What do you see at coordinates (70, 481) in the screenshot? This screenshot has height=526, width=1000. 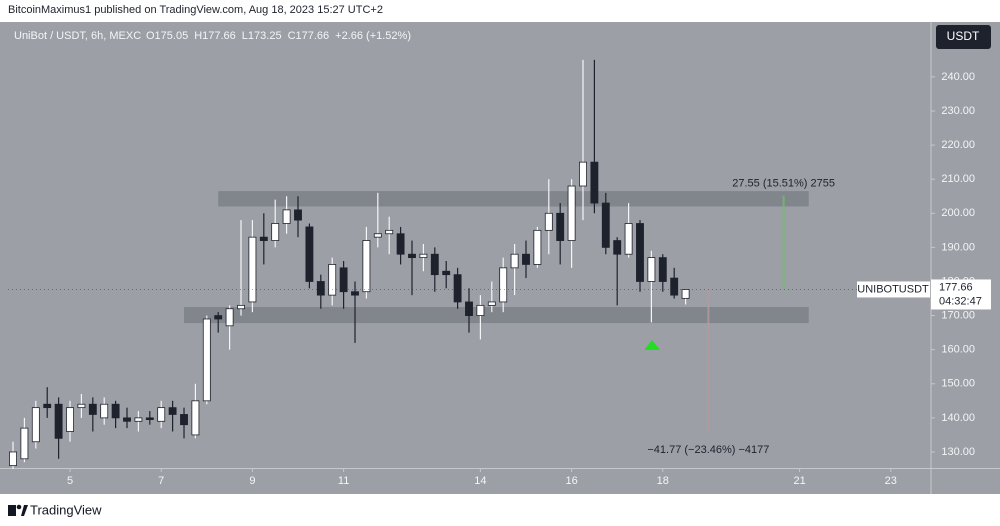 I see `x-tick-label: 5` at bounding box center [70, 481].